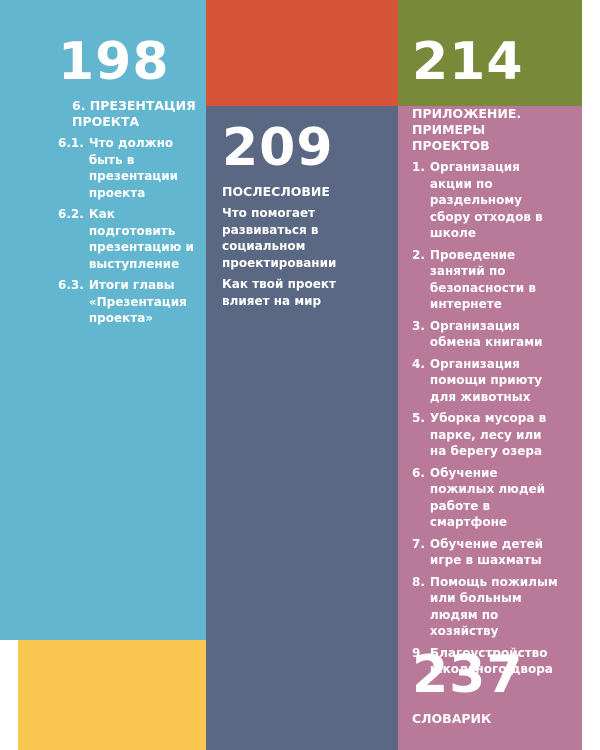 This screenshot has height=750, width=600. Describe the element at coordinates (71, 143) in the screenshot. I see `item-number: 6.1.` at that location.